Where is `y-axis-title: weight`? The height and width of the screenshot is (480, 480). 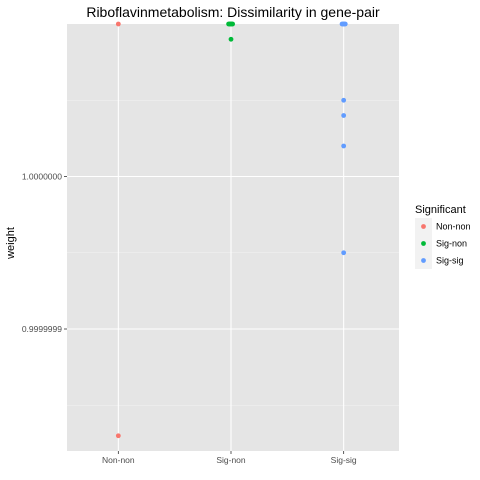 y-axis-title: weight is located at coordinates (11, 243).